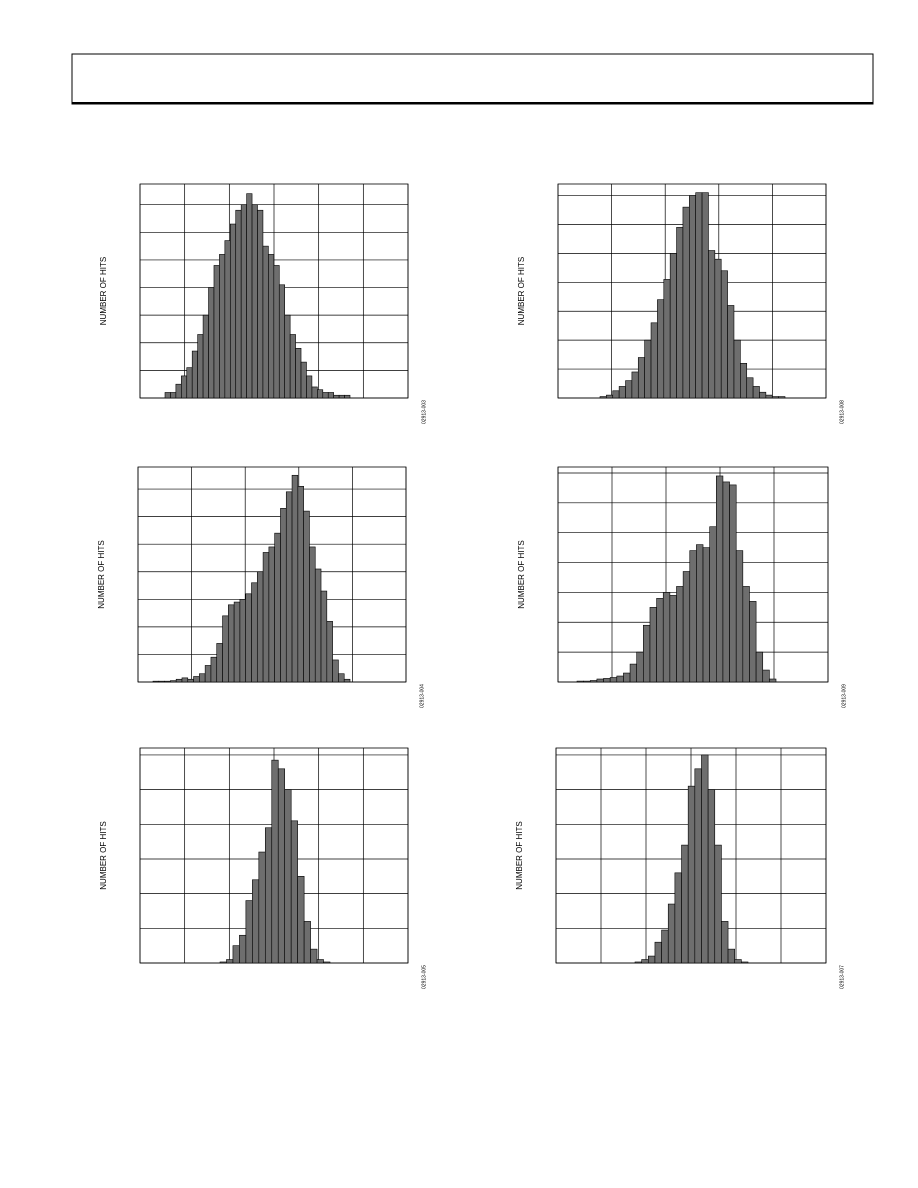 This screenshot has height=1188, width=918. What do you see at coordinates (424, 977) in the screenshot?
I see `figure-id: 02913-005` at bounding box center [424, 977].